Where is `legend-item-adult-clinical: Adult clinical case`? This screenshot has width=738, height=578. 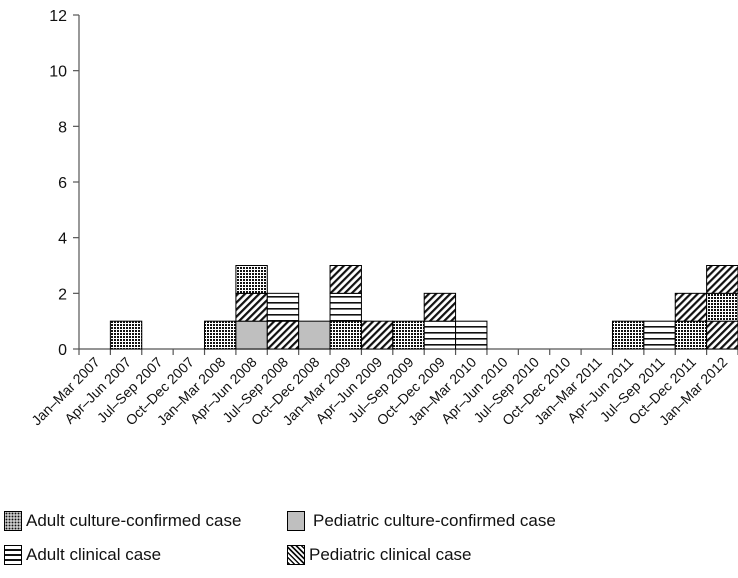
legend-item-adult-clinical: Adult clinical case is located at coordinates (82, 555).